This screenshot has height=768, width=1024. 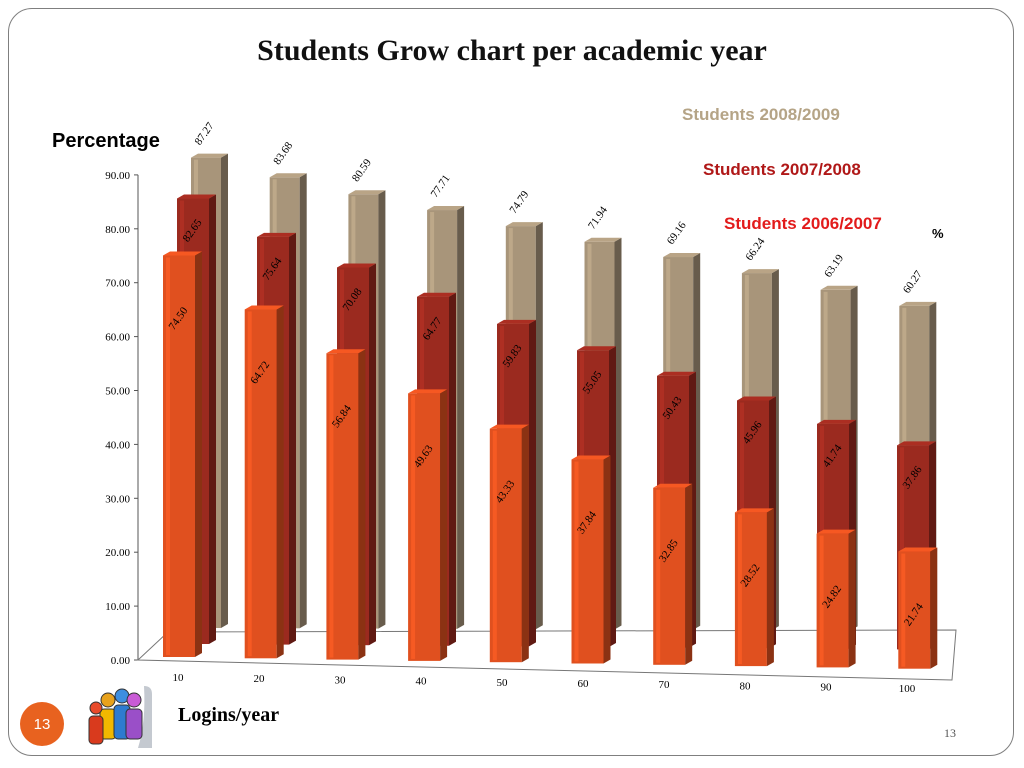 I want to click on users-group-icon, so click(x=120, y=717).